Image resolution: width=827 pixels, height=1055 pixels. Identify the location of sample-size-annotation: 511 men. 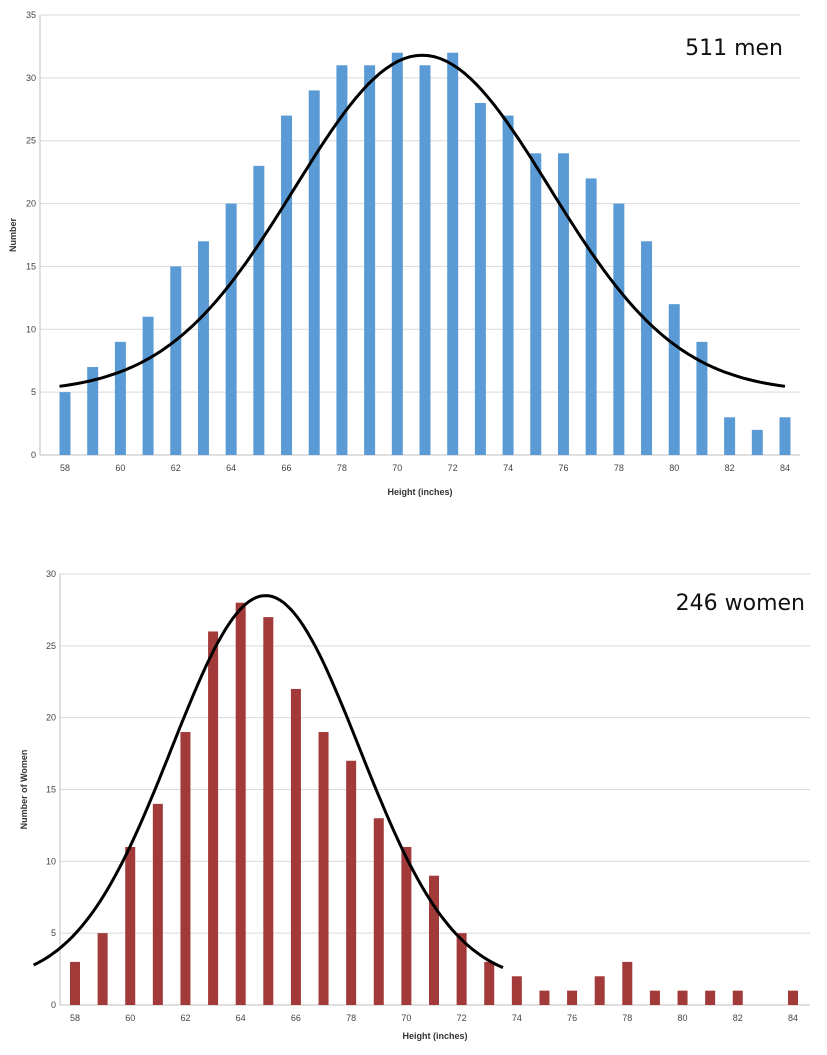
(734, 48).